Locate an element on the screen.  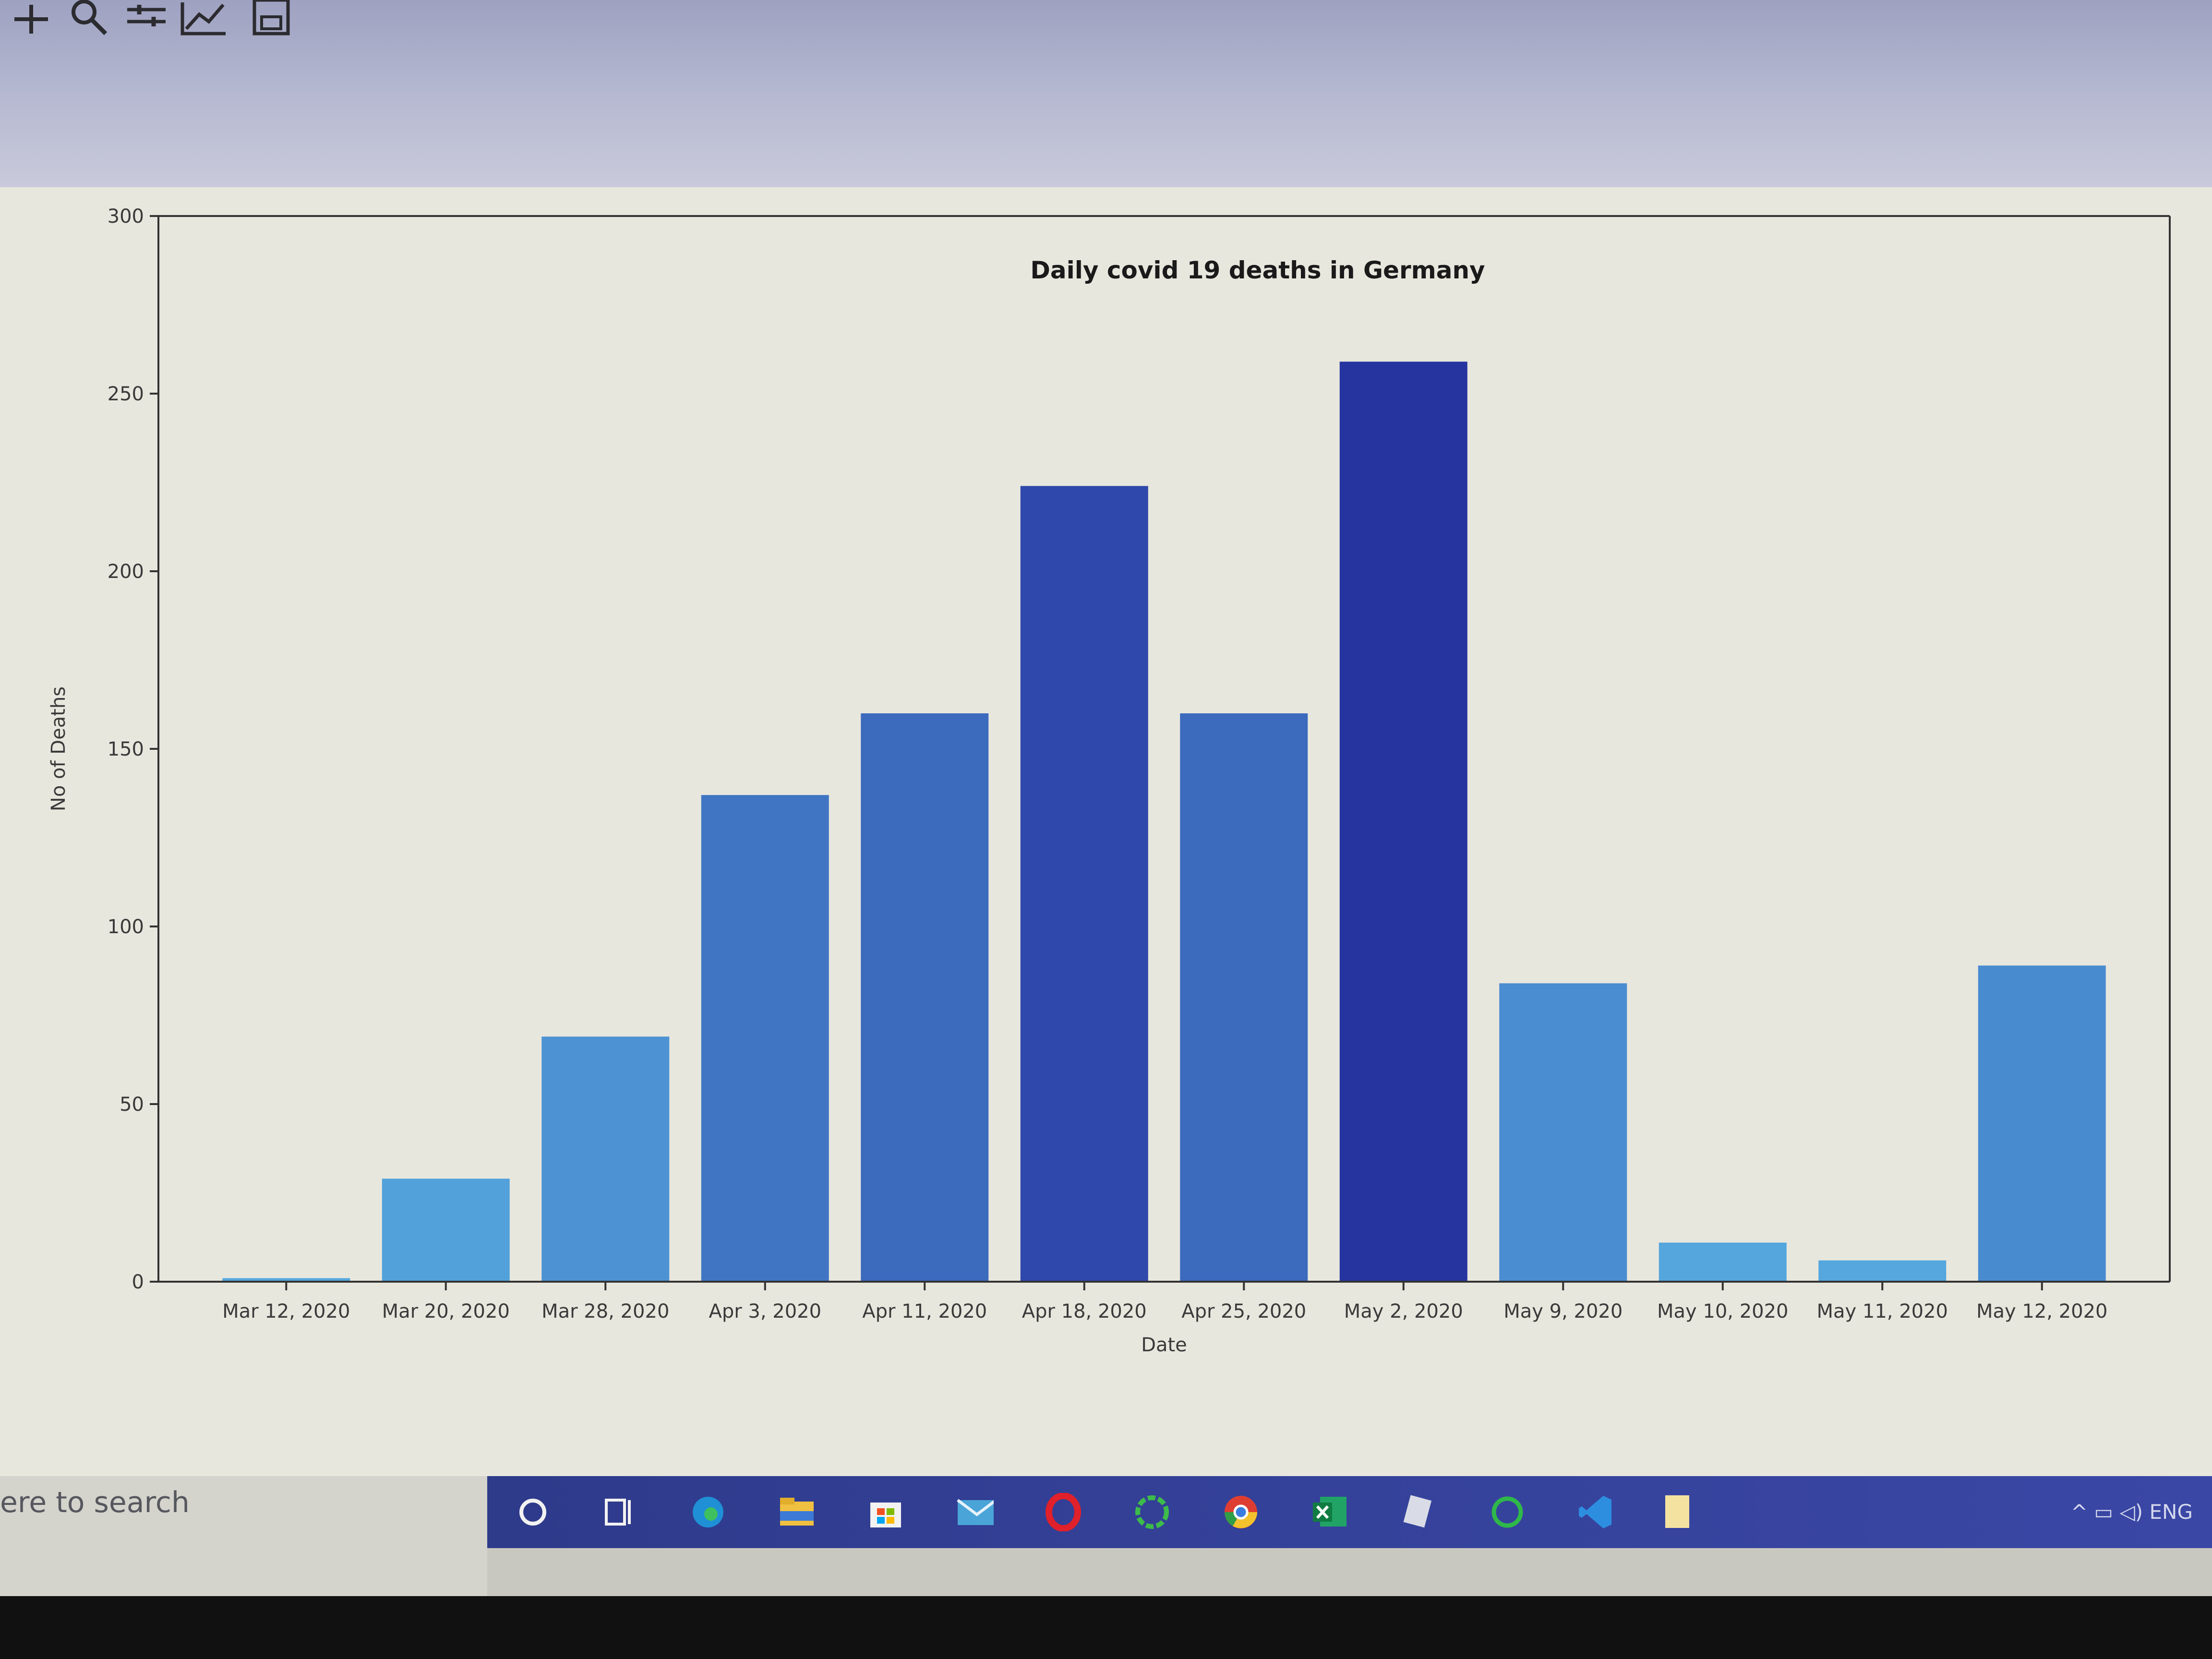
notepad-icon is located at coordinates (1418, 1512).